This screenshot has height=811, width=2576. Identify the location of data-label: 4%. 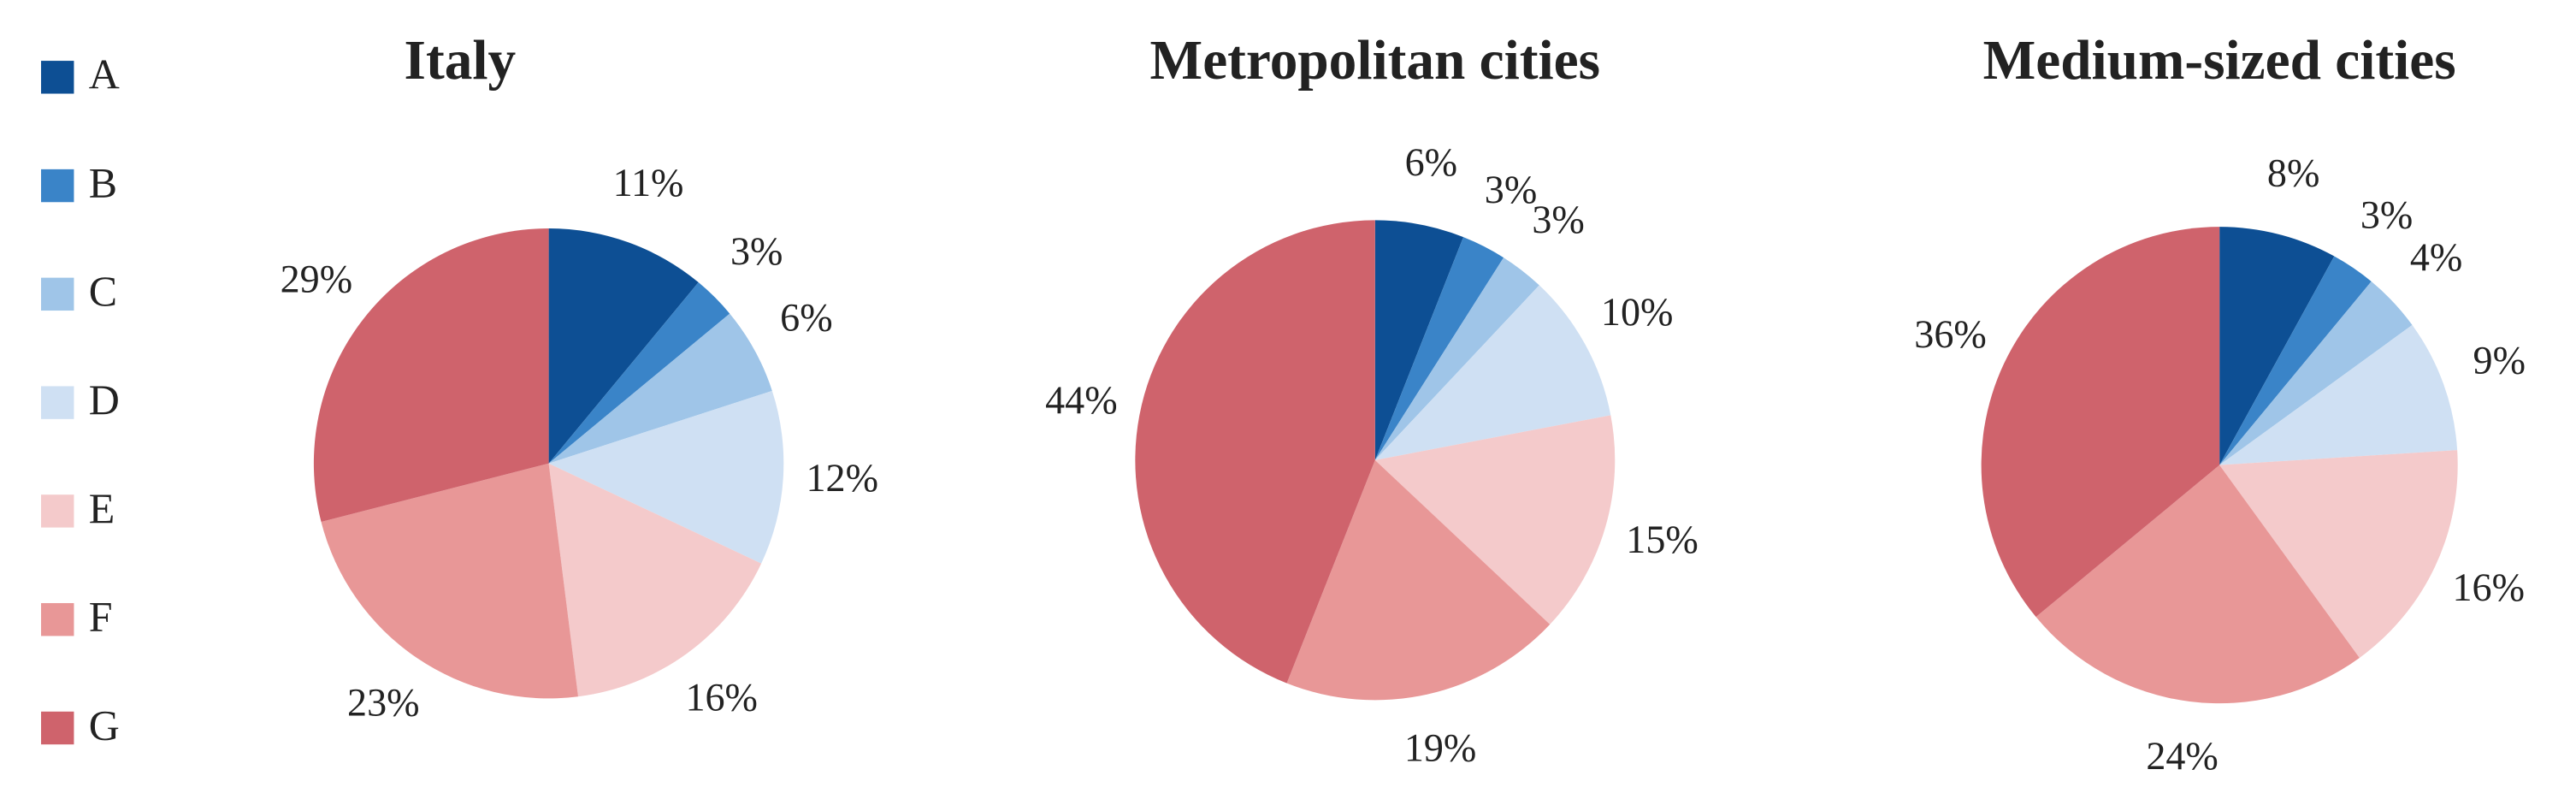
(2436, 257).